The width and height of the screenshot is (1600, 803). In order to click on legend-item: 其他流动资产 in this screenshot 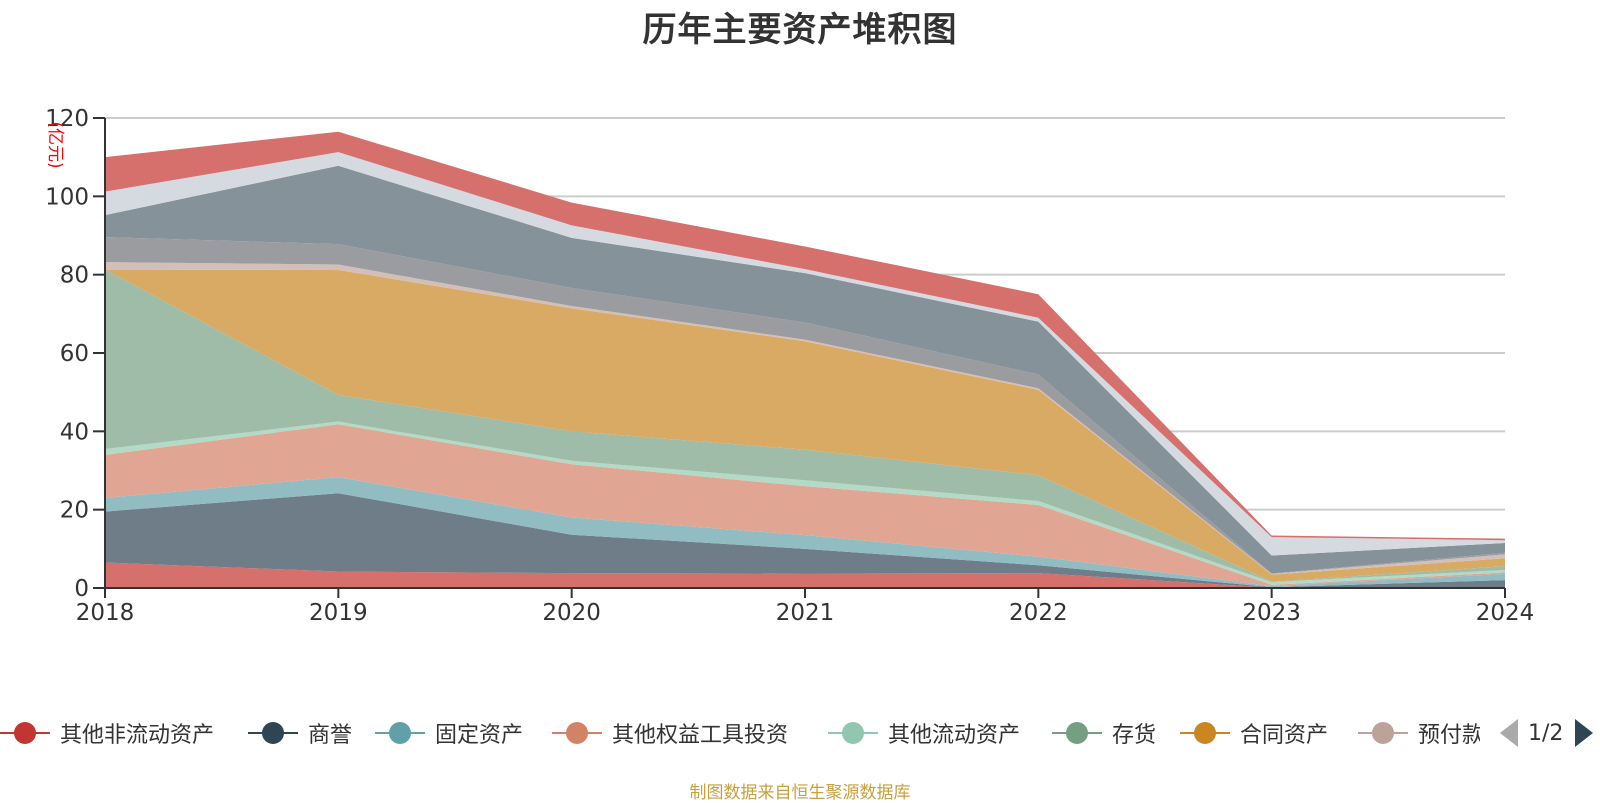, I will do `click(924, 733)`.